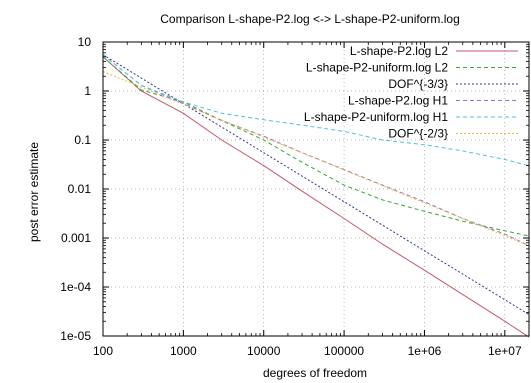 The height and width of the screenshot is (383, 531). Describe the element at coordinates (344, 351) in the screenshot. I see `x-tick-label: 100000` at that location.